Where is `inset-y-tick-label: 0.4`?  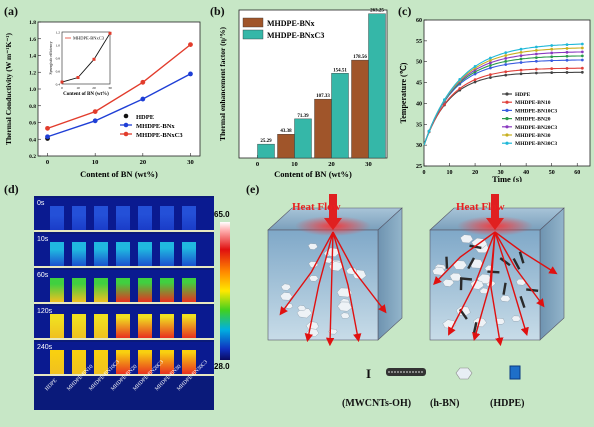
inset-y-tick-label: 0.4 is located at coordinates (58, 85).